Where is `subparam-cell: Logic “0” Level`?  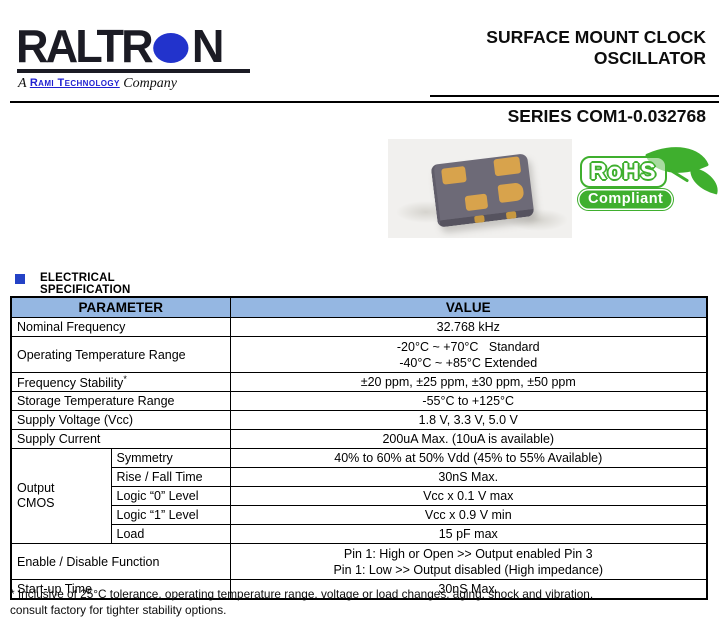 subparam-cell: Logic “0” Level is located at coordinates (170, 496).